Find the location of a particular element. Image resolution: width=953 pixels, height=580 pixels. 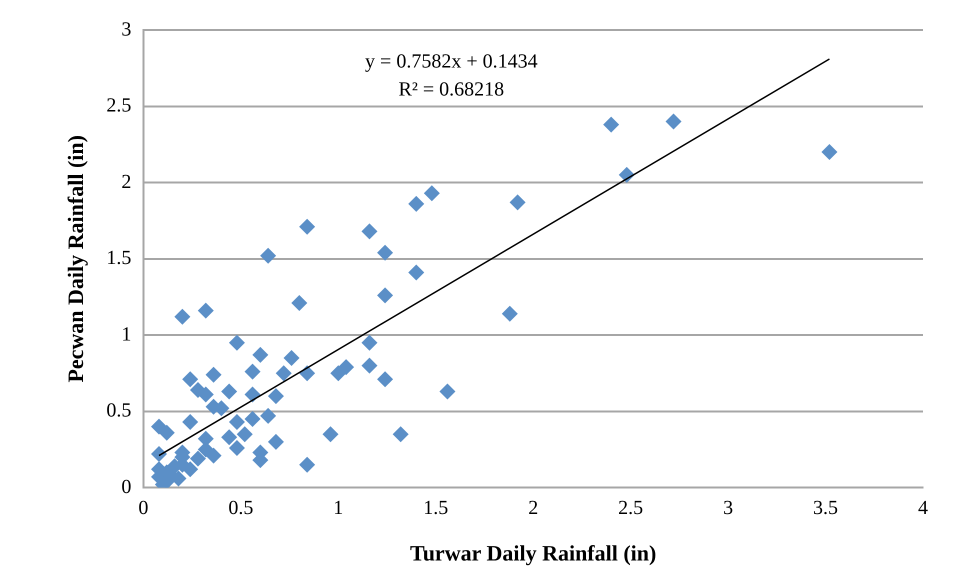

annotation: R² = 0.68218 is located at coordinates (451, 89).